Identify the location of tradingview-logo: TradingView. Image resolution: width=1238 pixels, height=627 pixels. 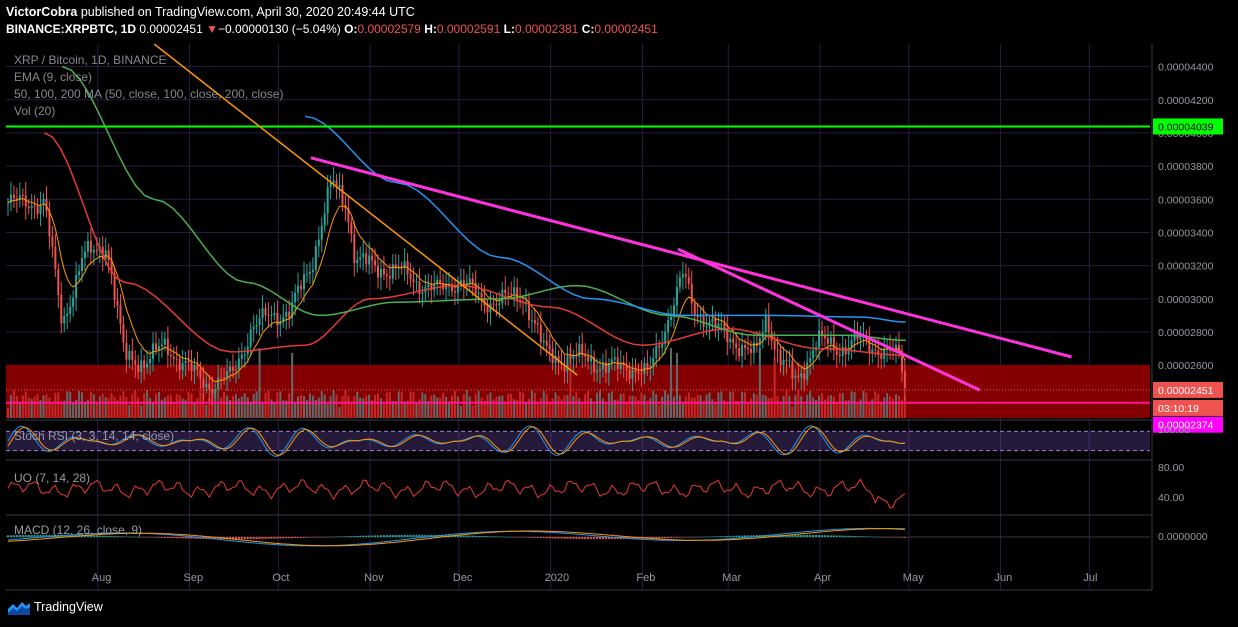
(55, 607).